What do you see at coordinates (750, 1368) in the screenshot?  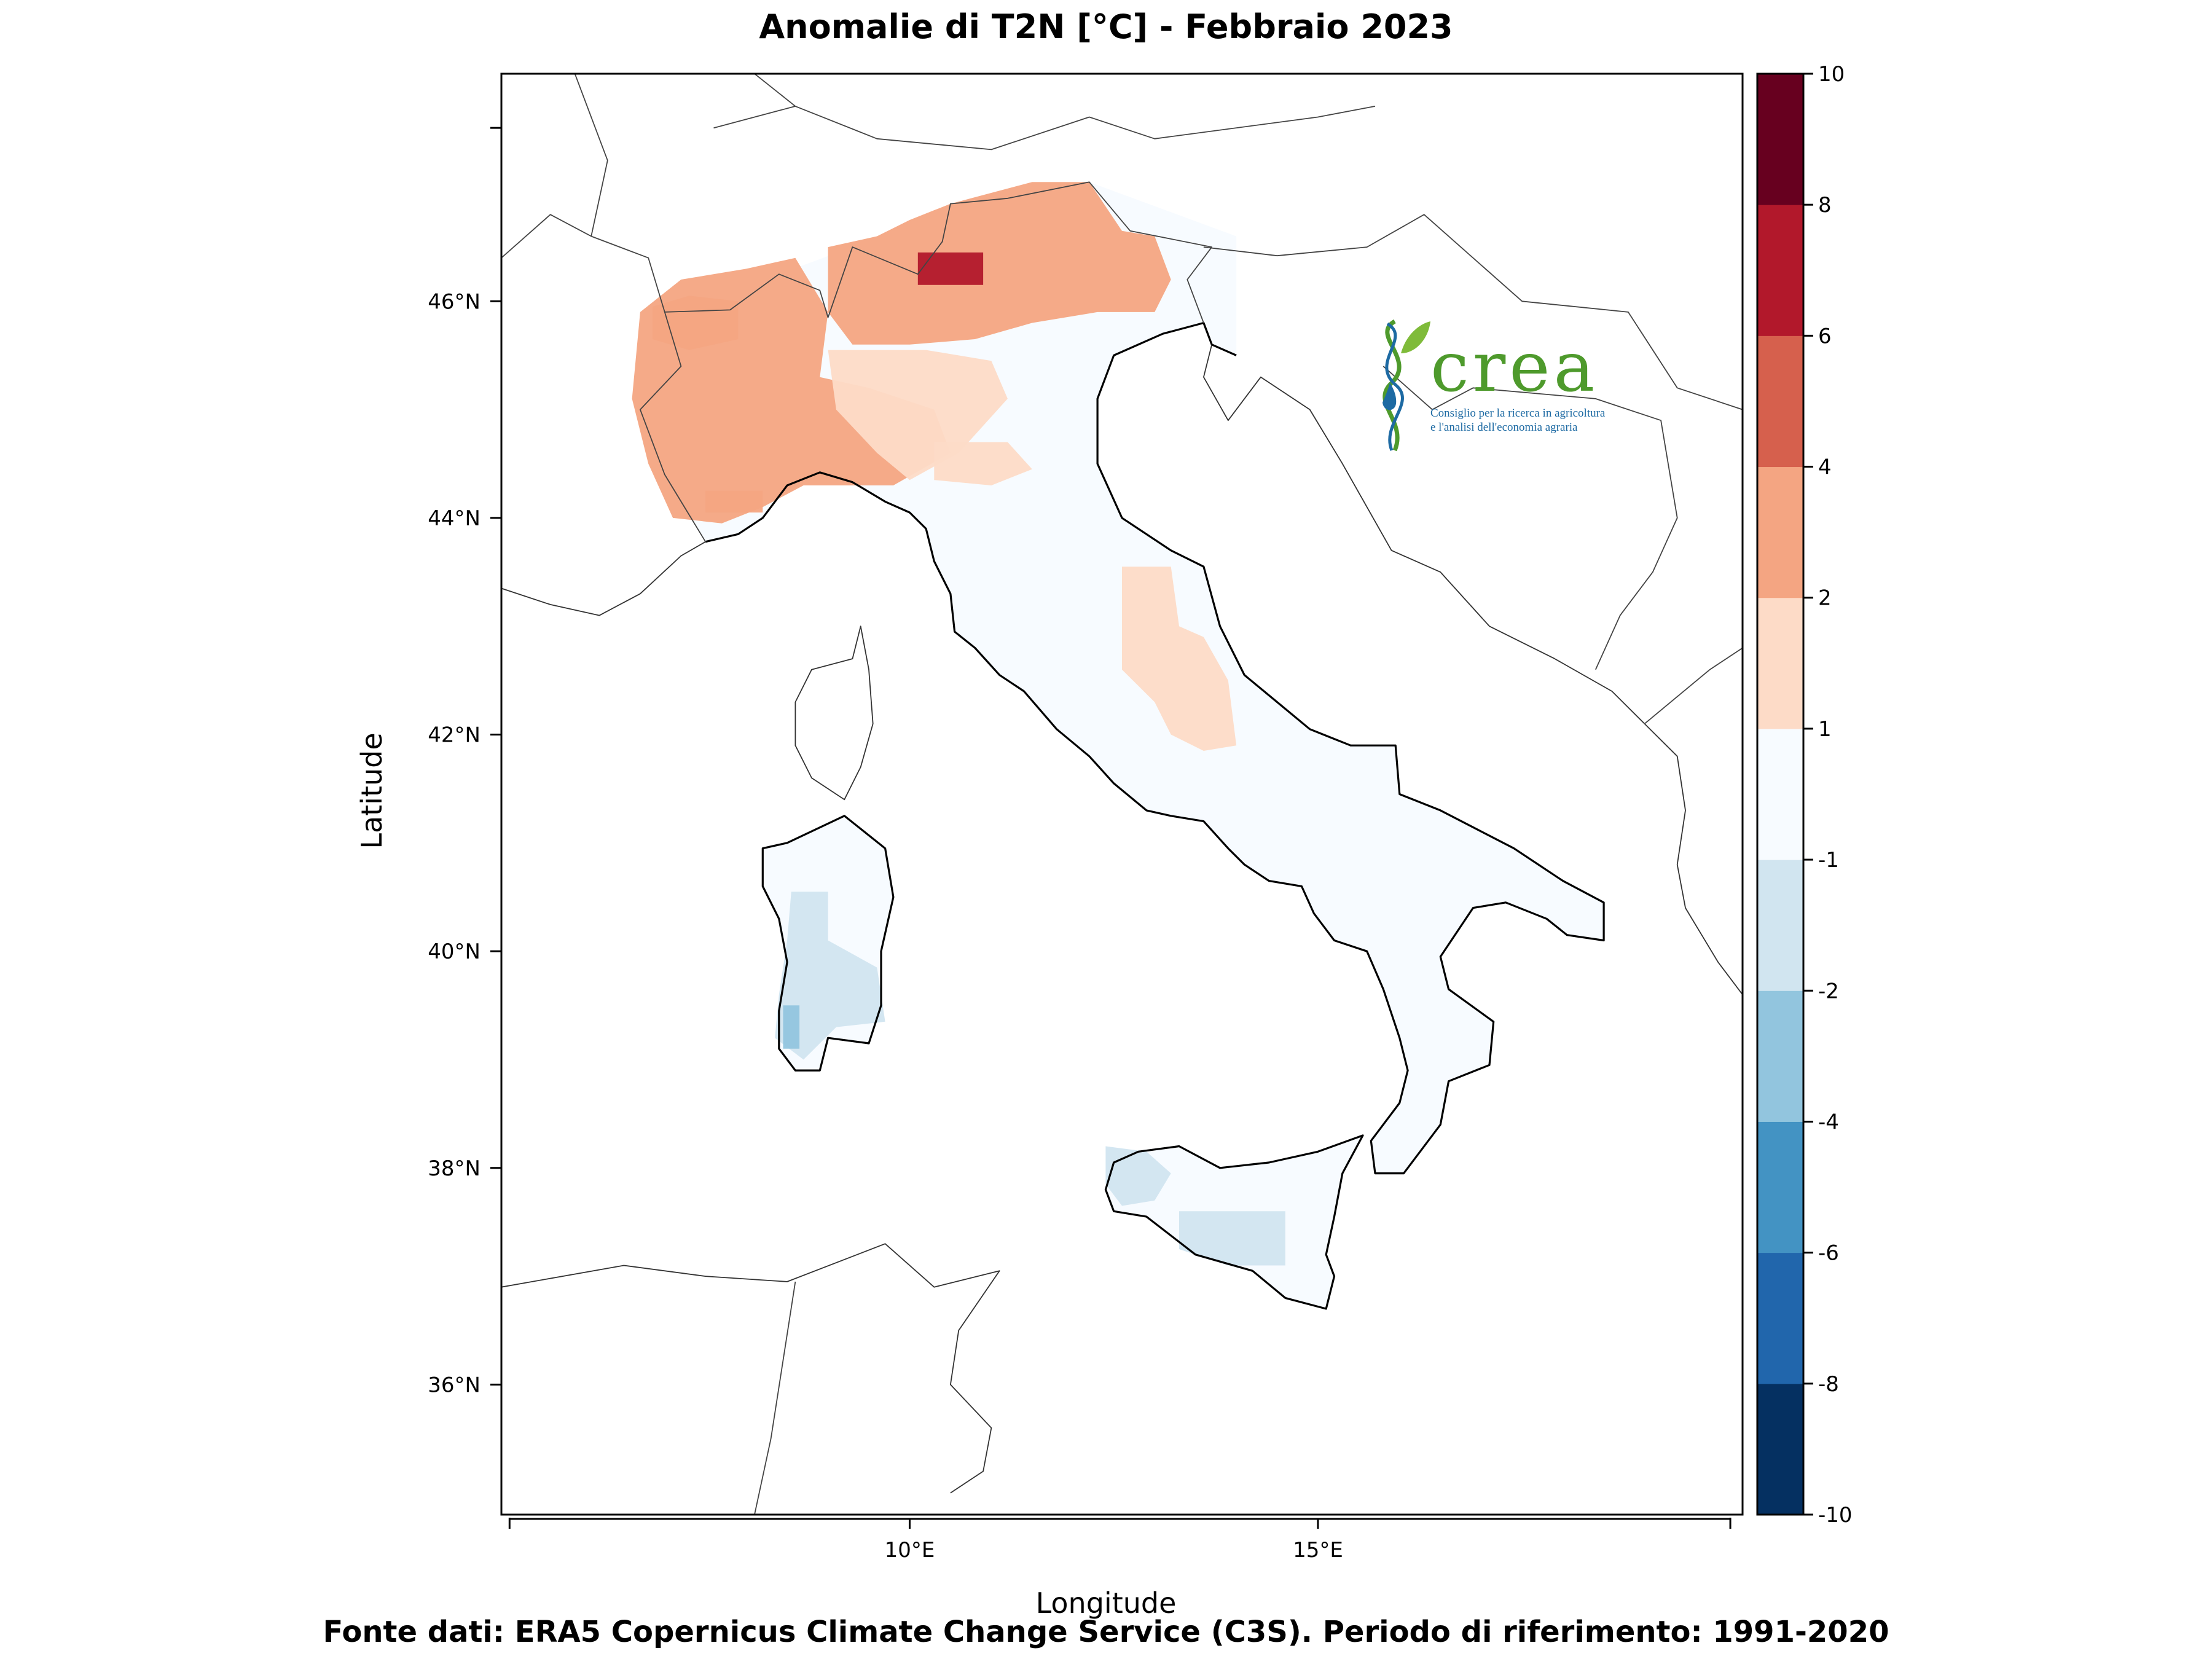 I see `coastline-north-africa` at bounding box center [750, 1368].